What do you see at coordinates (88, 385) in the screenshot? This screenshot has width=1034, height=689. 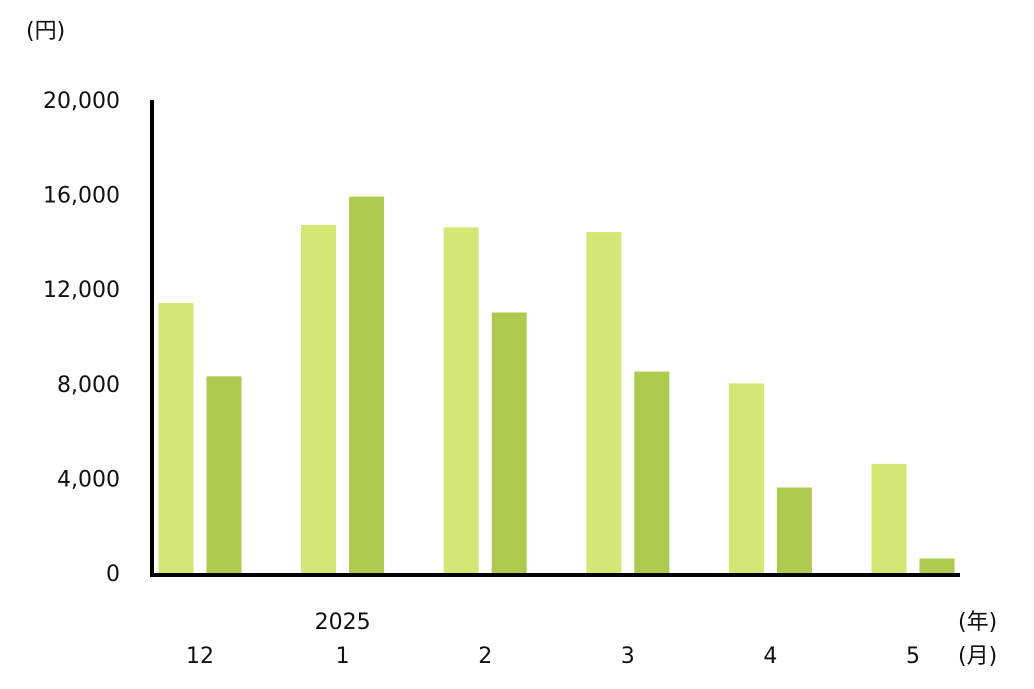 I see `y-tick-label: 8,000` at bounding box center [88, 385].